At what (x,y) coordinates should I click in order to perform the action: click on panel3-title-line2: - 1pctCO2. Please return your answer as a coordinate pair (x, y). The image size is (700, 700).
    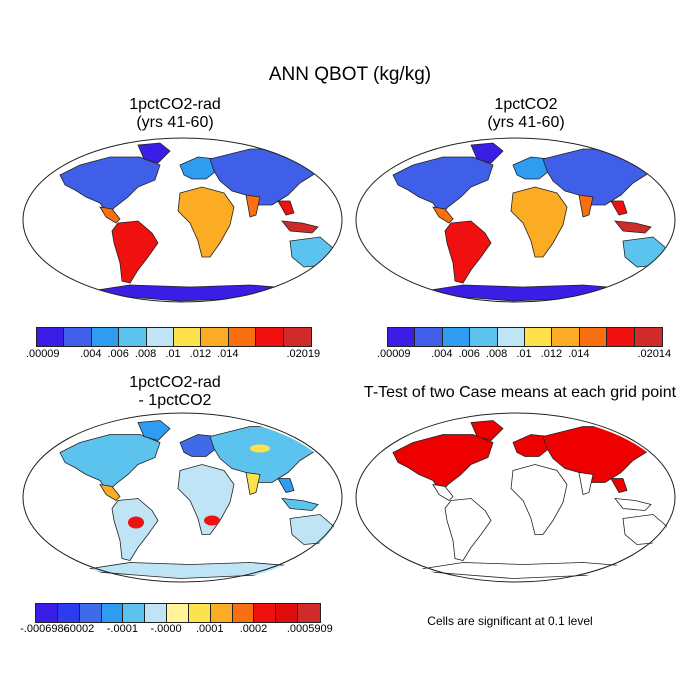
    Looking at the image, I should click on (175, 400).